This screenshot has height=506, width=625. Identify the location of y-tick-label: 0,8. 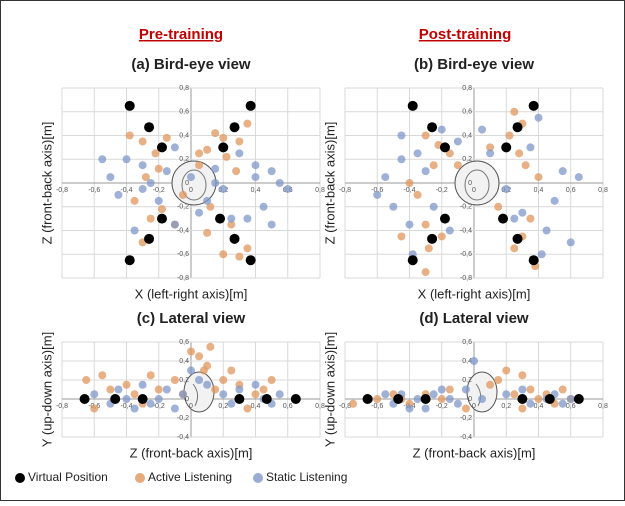
(467, 88).